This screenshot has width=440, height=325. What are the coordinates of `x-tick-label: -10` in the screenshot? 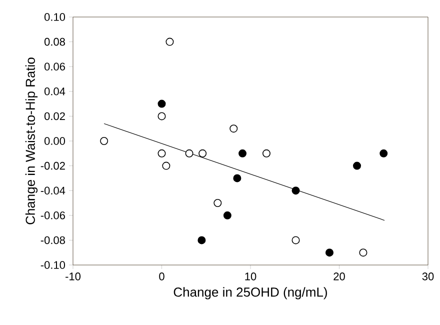 It's located at (73, 276).